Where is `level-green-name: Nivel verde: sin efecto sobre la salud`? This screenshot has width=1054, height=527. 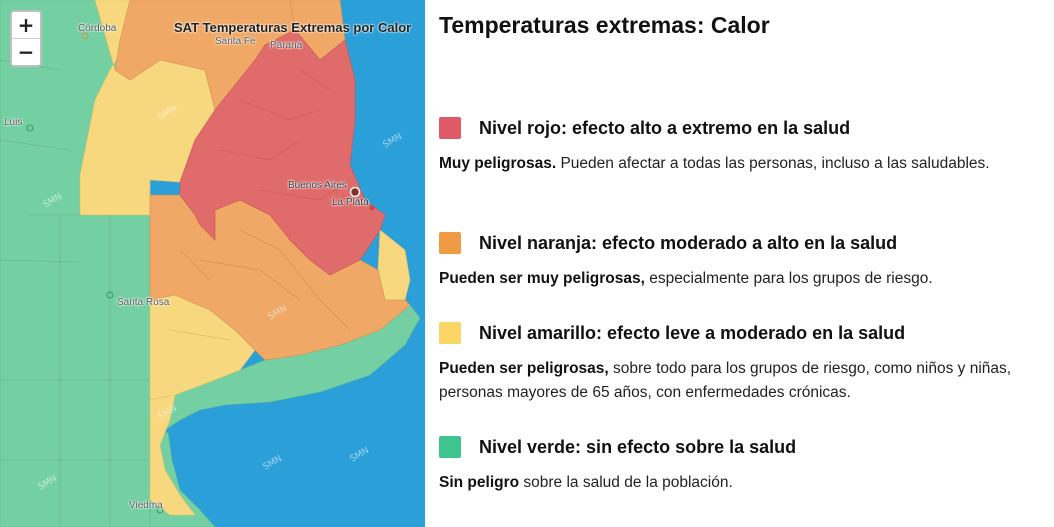
level-green-name: Nivel verde: sin efecto sobre la salud is located at coordinates (638, 446).